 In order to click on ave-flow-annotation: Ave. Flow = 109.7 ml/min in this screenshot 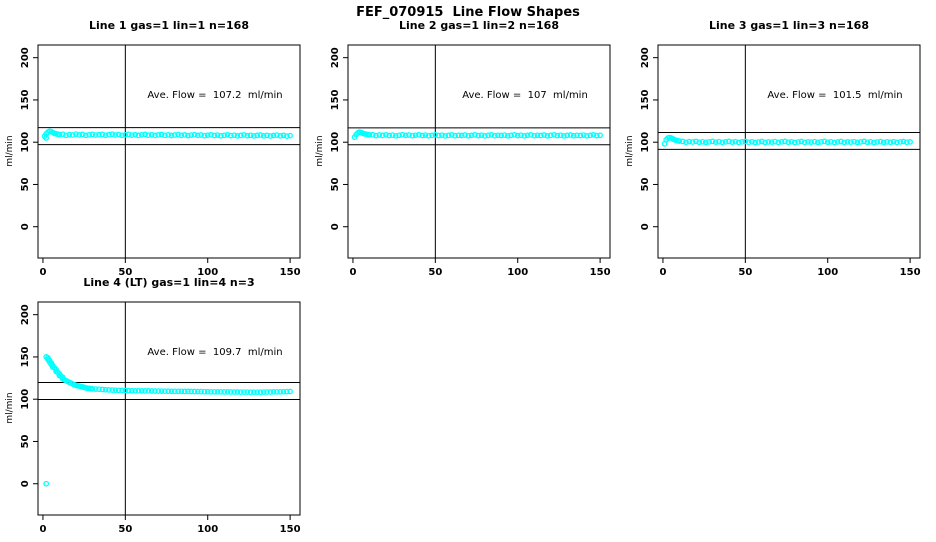, I will do `click(215, 352)`.